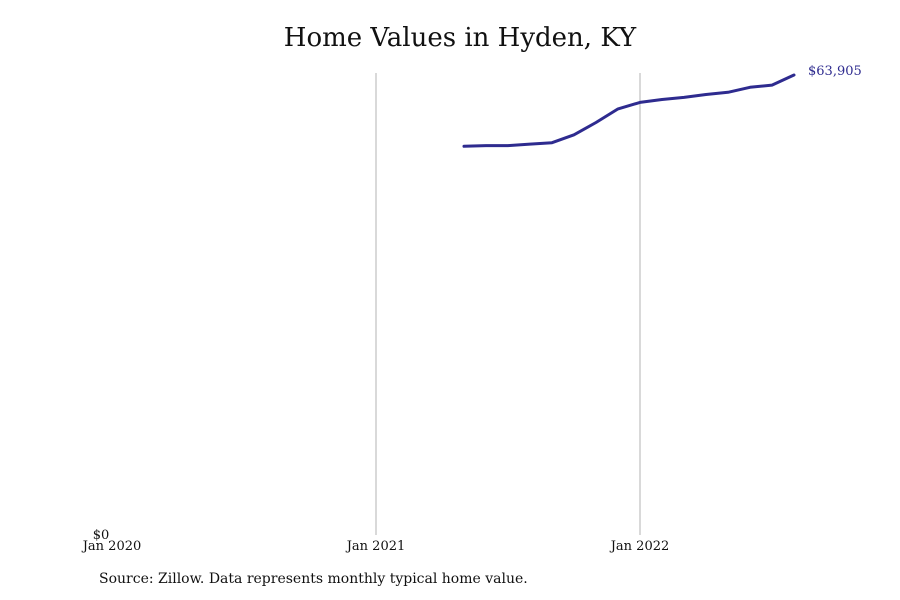  I want to click on x-tick-label: Jan 2021, so click(375, 546).